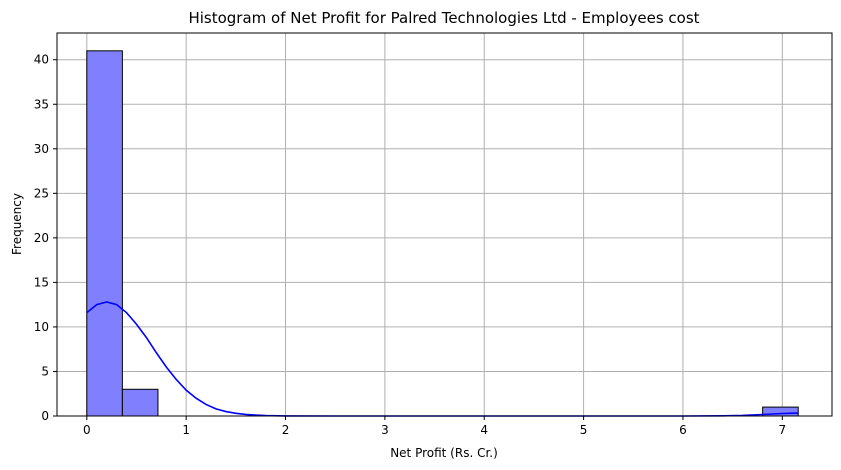 Image resolution: width=841 pixels, height=470 pixels. Describe the element at coordinates (286, 430) in the screenshot. I see `x-tick-label: 2` at that location.